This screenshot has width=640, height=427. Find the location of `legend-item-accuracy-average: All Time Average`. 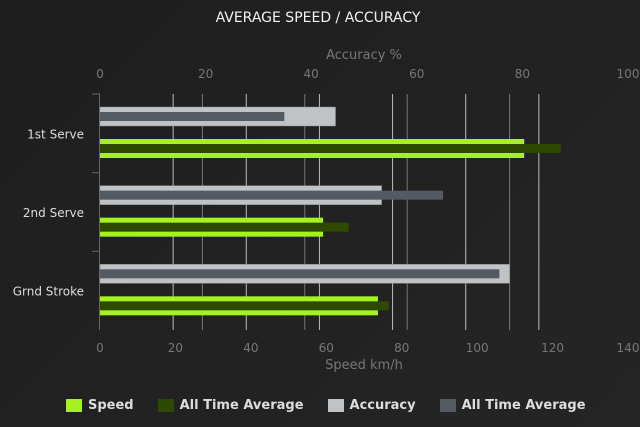

legend-item-accuracy-average: All Time Average is located at coordinates (512, 405).